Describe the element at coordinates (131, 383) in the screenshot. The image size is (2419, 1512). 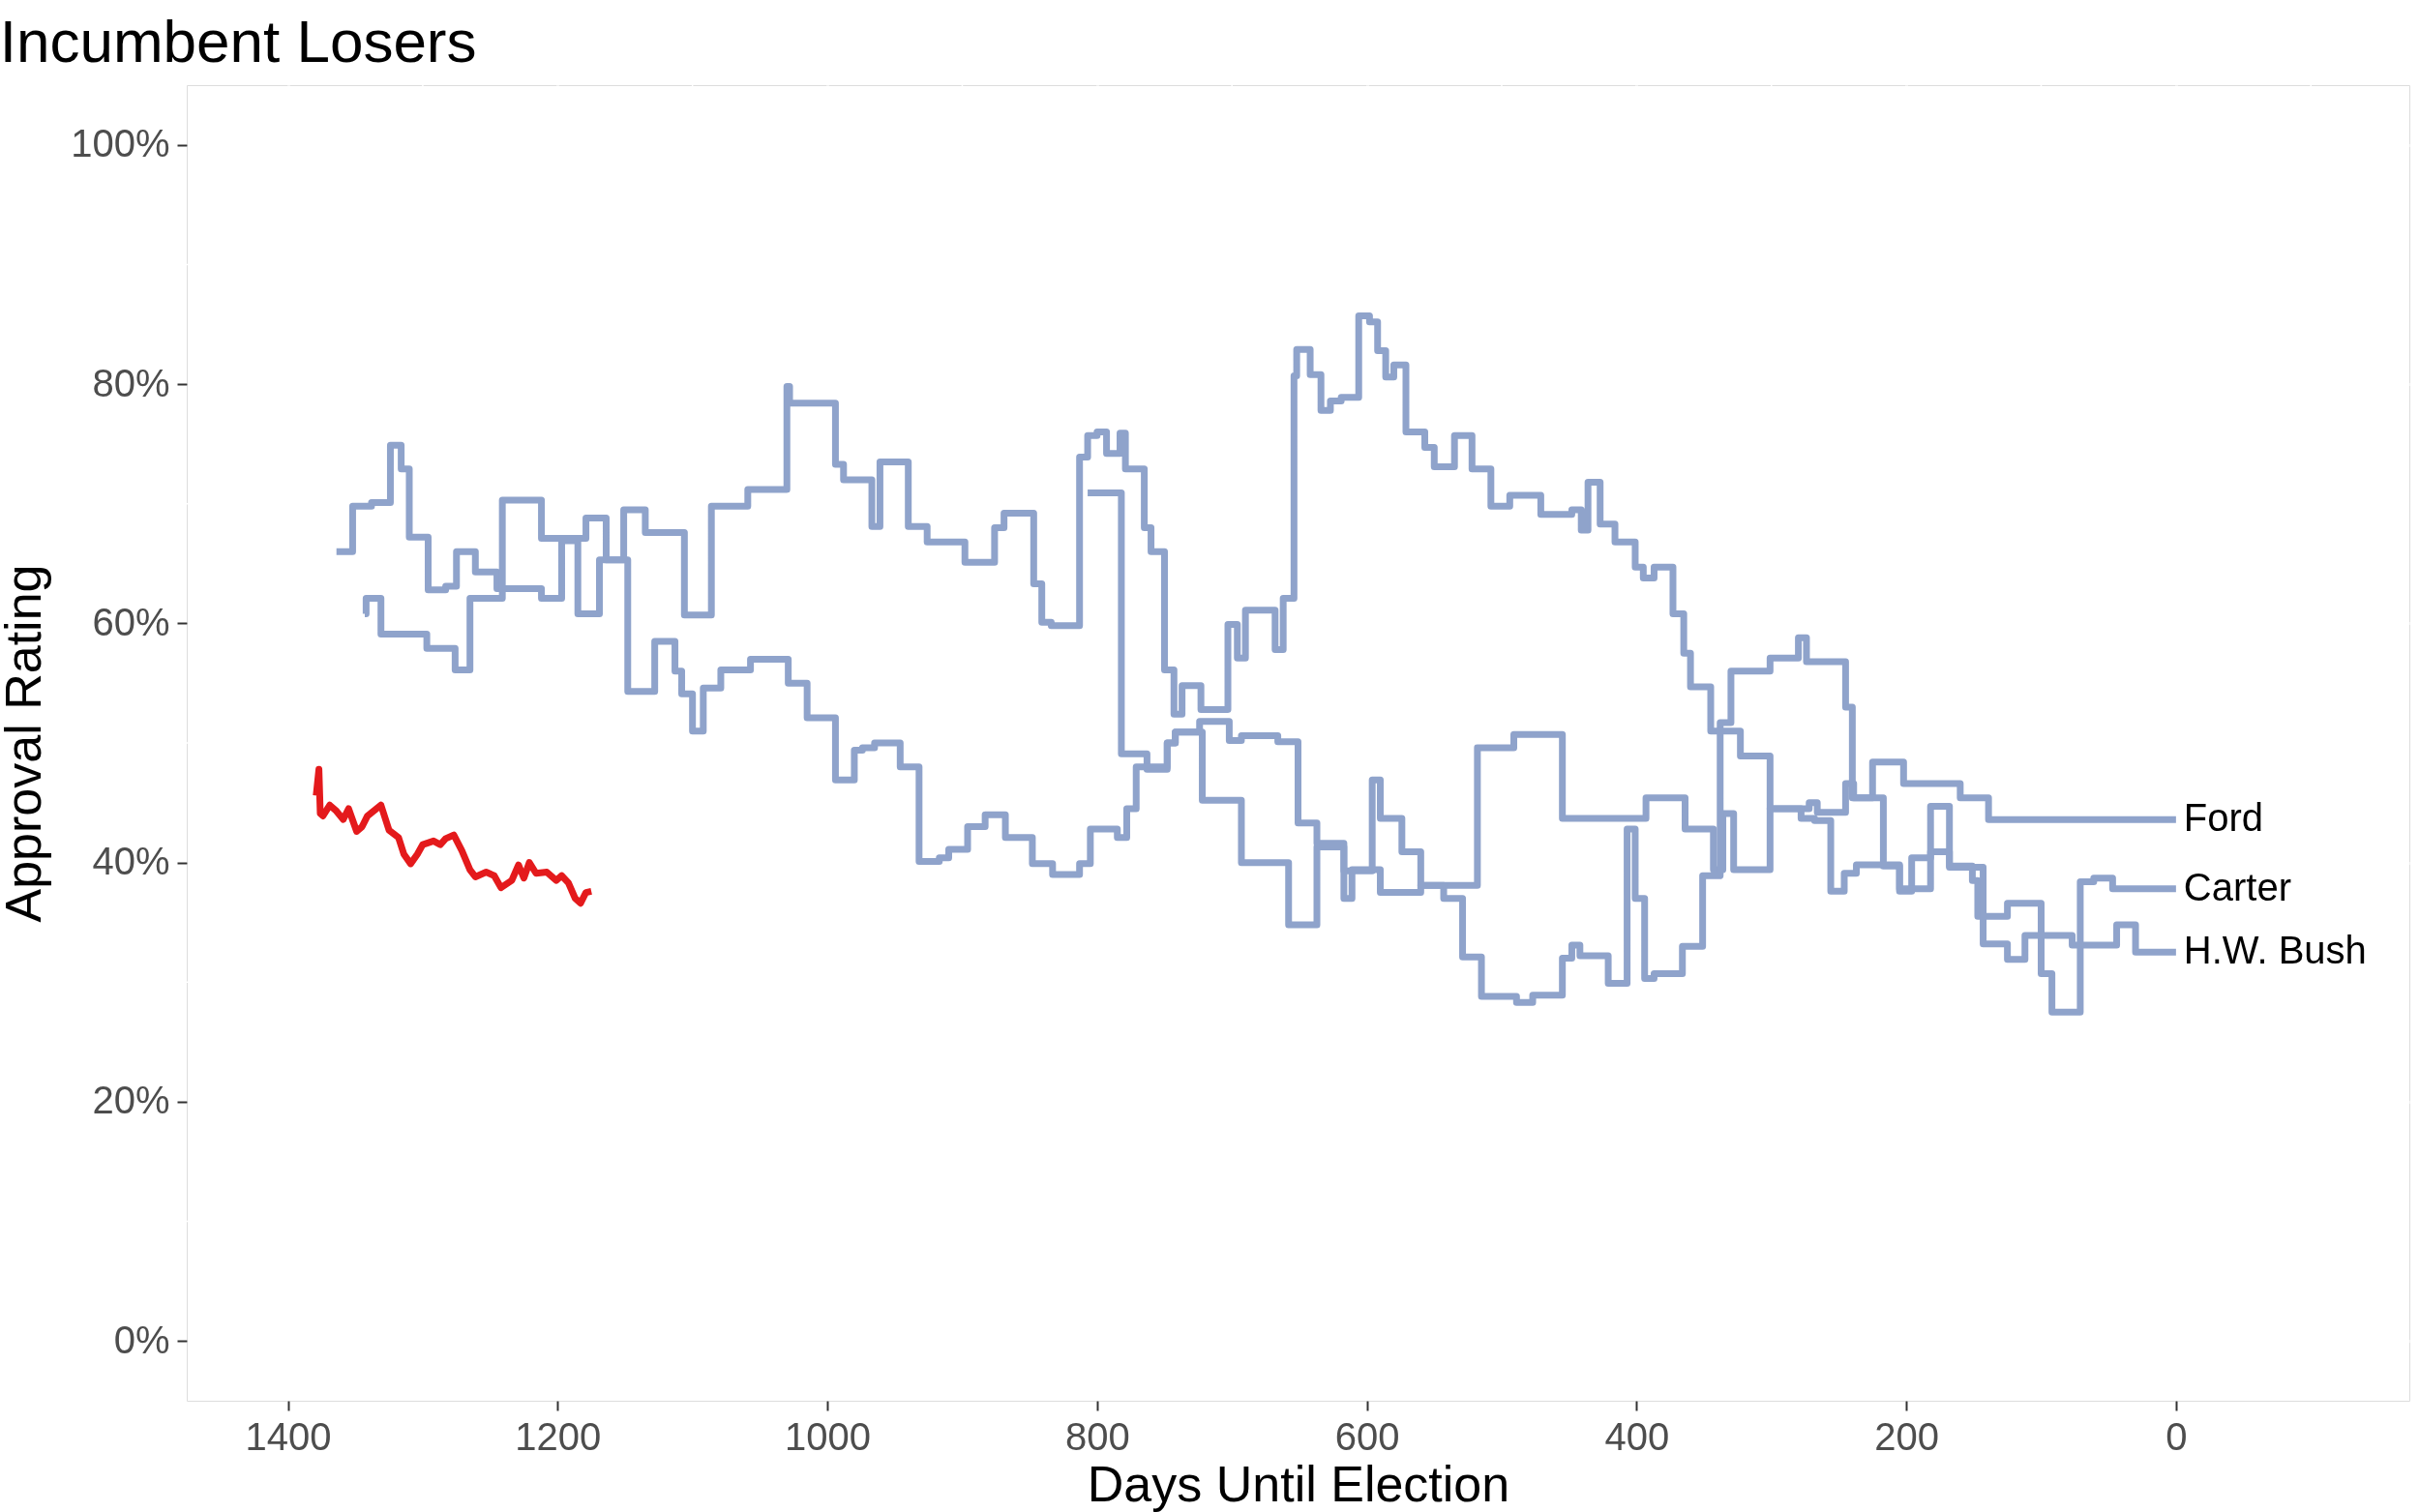
I see `y-tick-label: 80%` at that location.